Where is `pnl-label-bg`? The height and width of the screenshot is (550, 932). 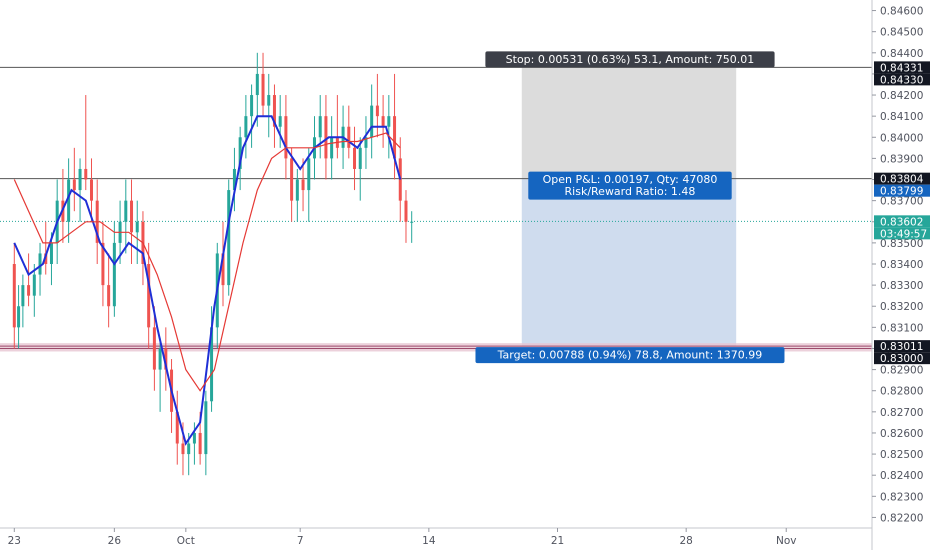
pnl-label-bg is located at coordinates (630, 185).